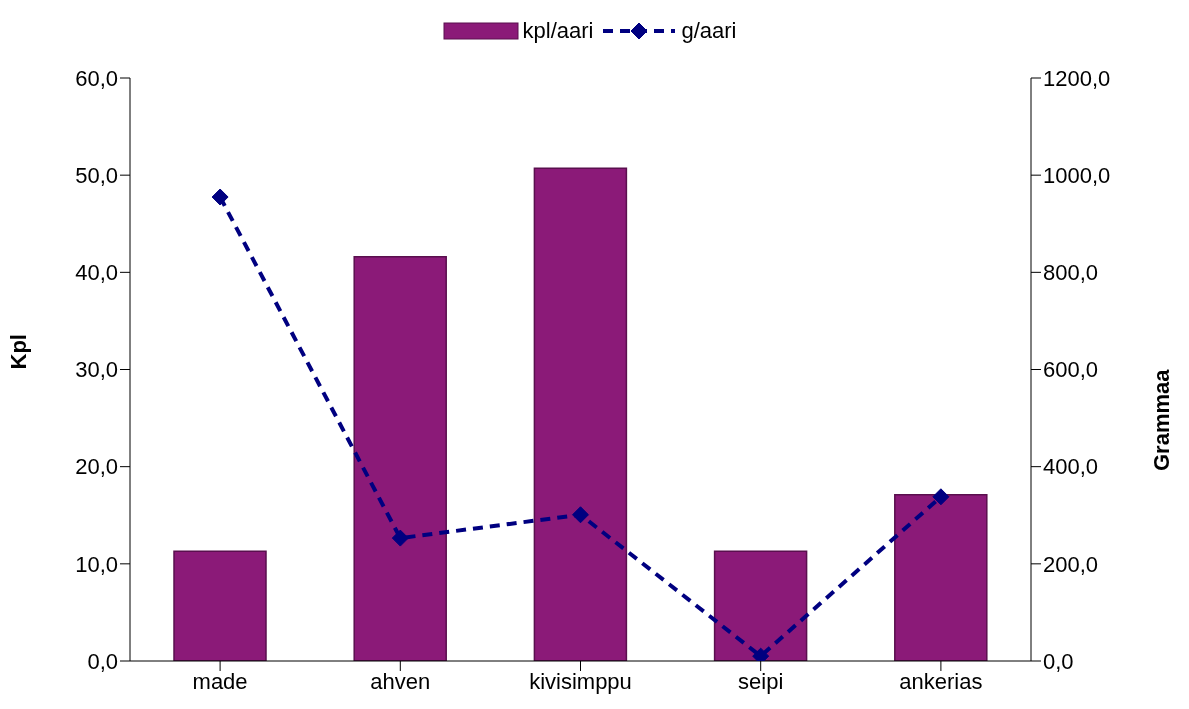  I want to click on legend-label: kpl/aari, so click(558, 31).